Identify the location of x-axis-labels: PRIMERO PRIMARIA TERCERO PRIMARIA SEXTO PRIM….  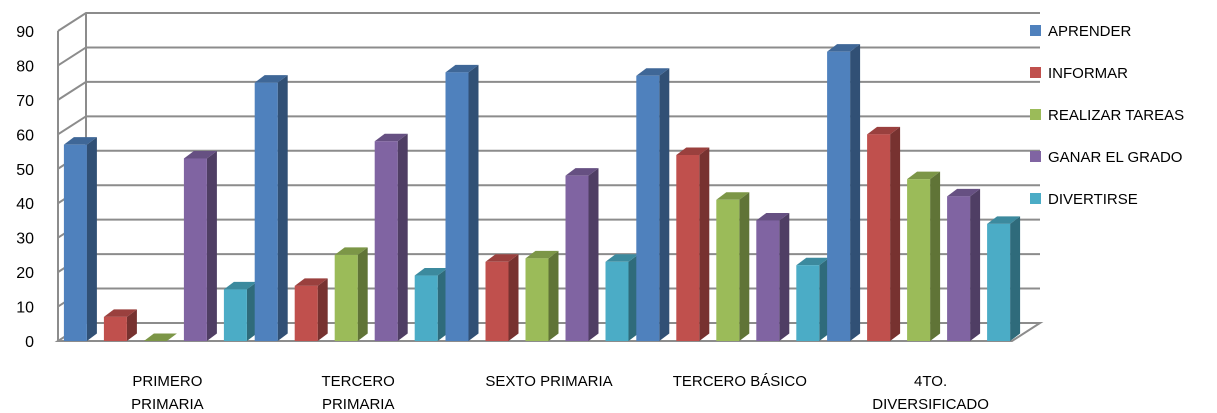
(560, 393).